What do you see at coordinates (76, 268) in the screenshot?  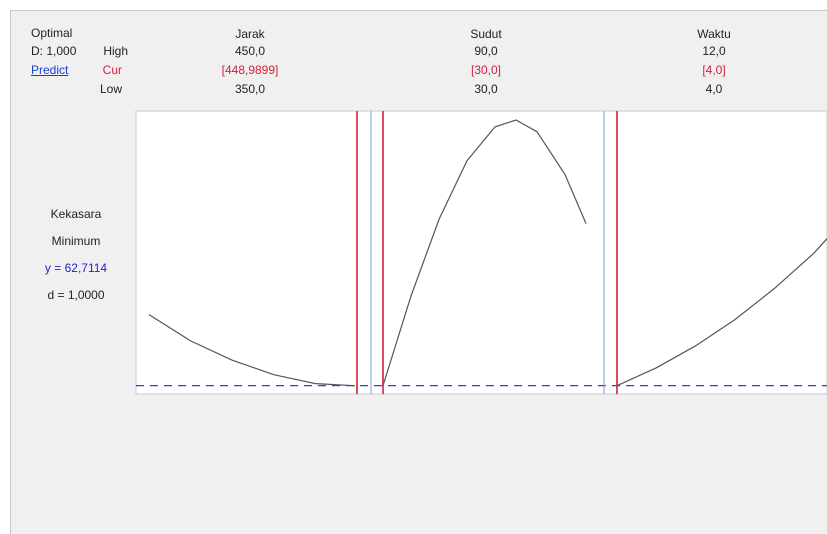 I see `predicted-response: y = 62,7114` at bounding box center [76, 268].